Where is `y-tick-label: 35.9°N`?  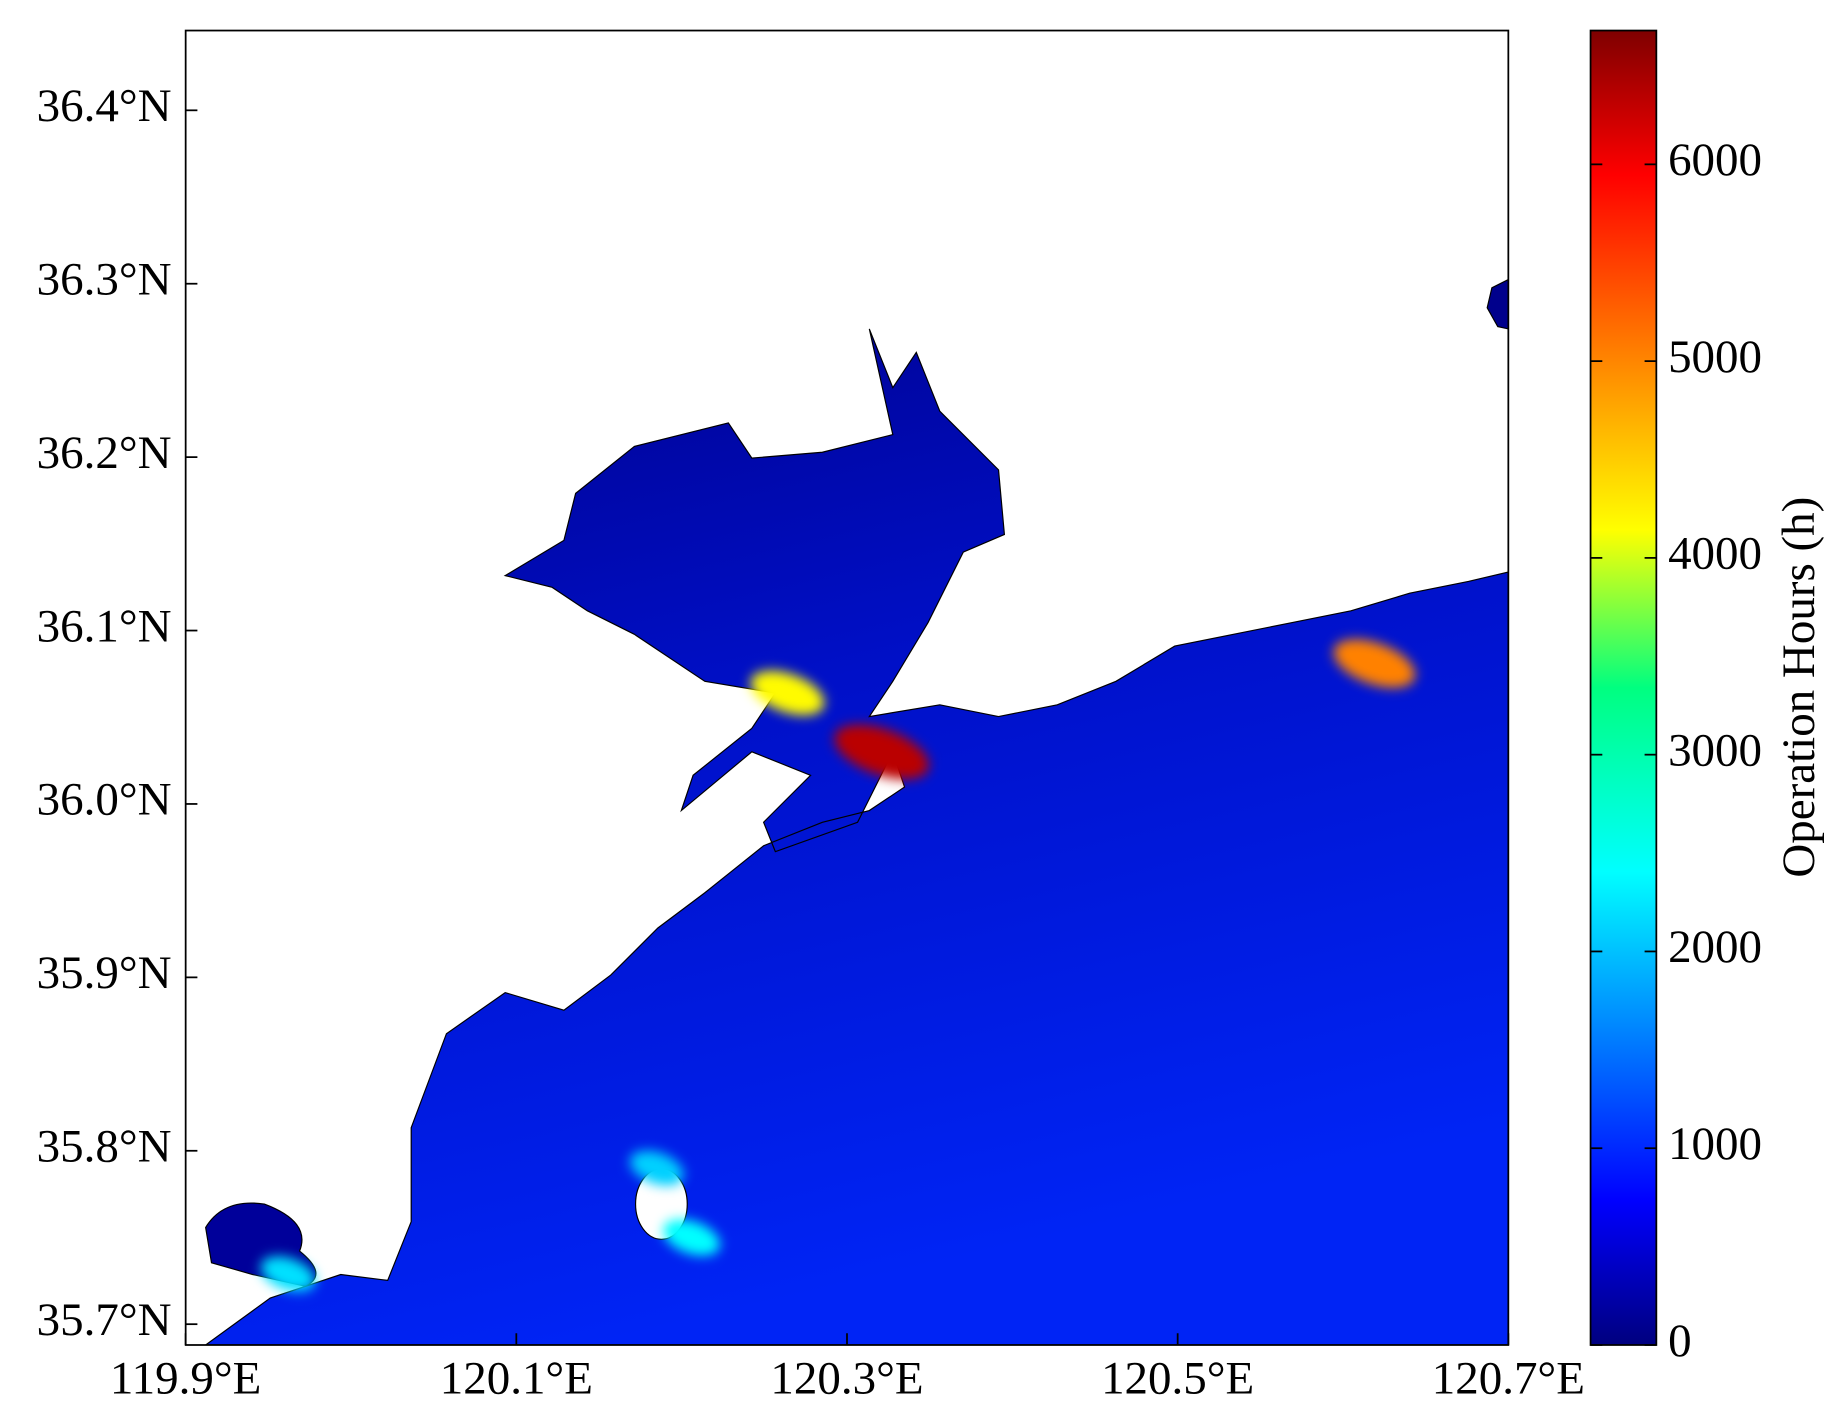
y-tick-label: 35.9°N is located at coordinates (104, 973).